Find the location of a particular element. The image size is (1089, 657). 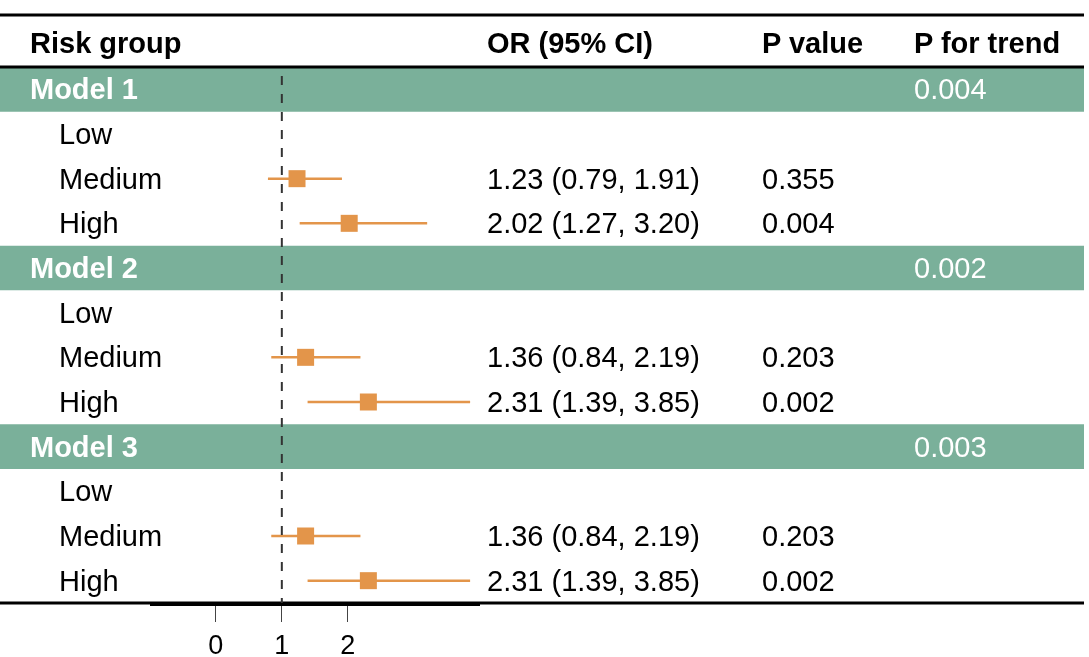

x-tick-label: 1 is located at coordinates (282, 643).